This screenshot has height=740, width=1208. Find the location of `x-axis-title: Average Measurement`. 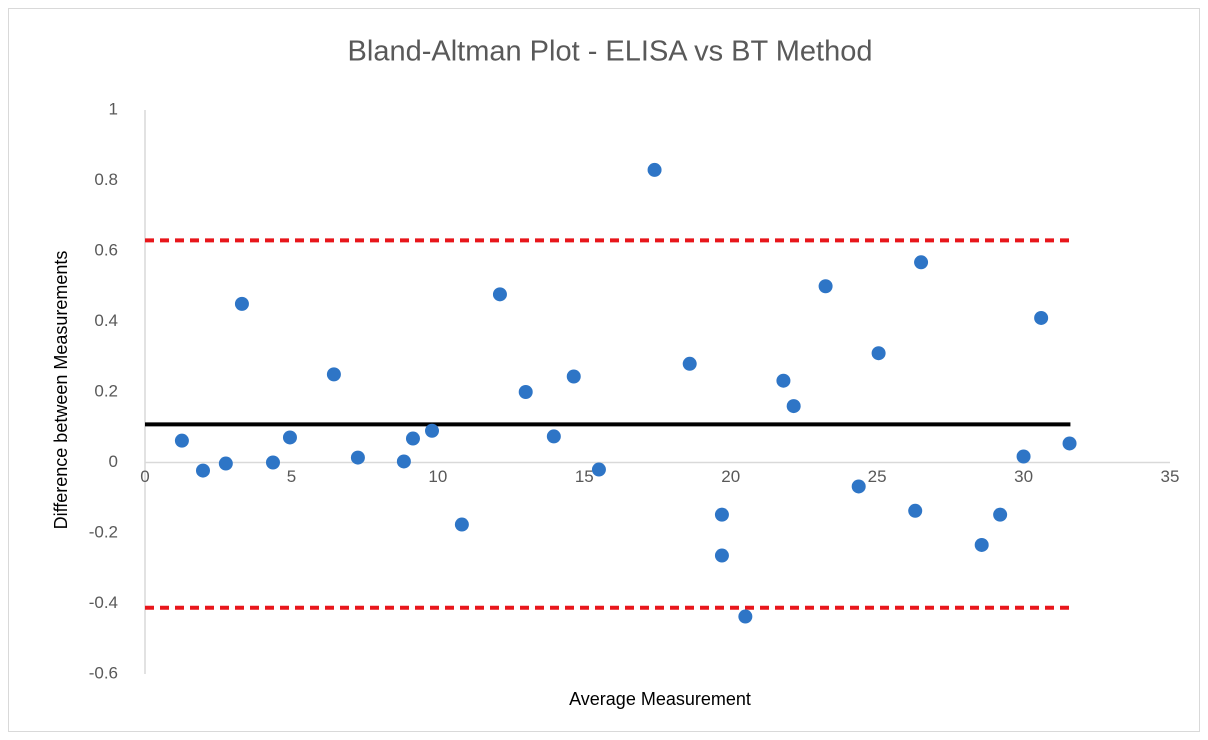

x-axis-title: Average Measurement is located at coordinates (660, 699).